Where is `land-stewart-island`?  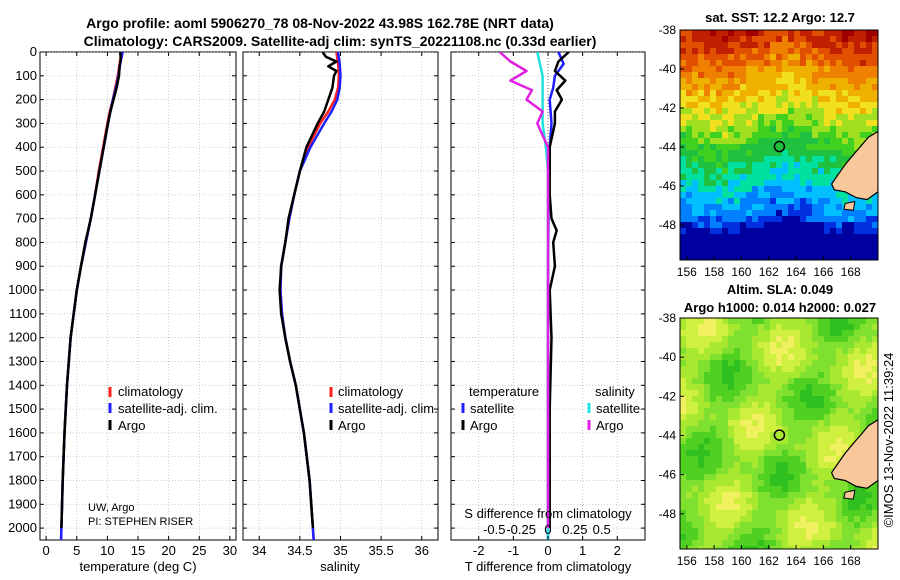
land-stewart-island is located at coordinates (849, 205).